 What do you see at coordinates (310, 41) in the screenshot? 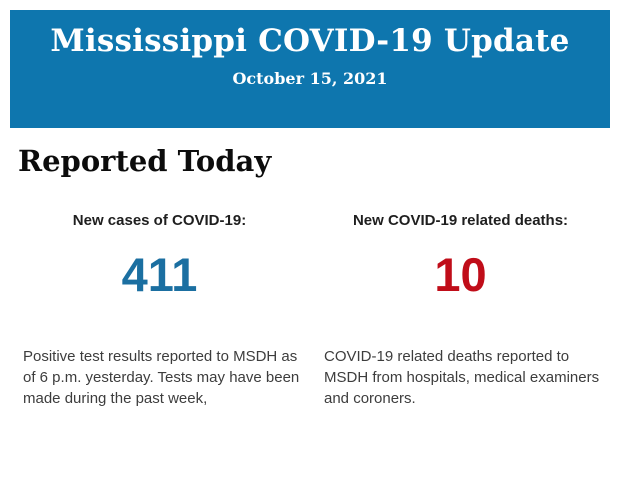
I see `newsletter-title: Mississippi COVID-19 Update` at bounding box center [310, 41].